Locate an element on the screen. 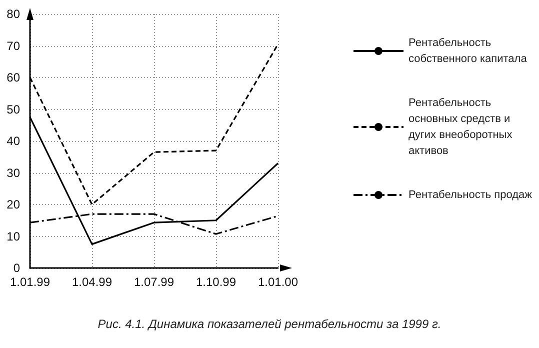 Image resolution: width=539 pixels, height=348 pixels. legend-label: Рентабельность основных средств и дугих внеоборотных активов is located at coordinates (460, 127).